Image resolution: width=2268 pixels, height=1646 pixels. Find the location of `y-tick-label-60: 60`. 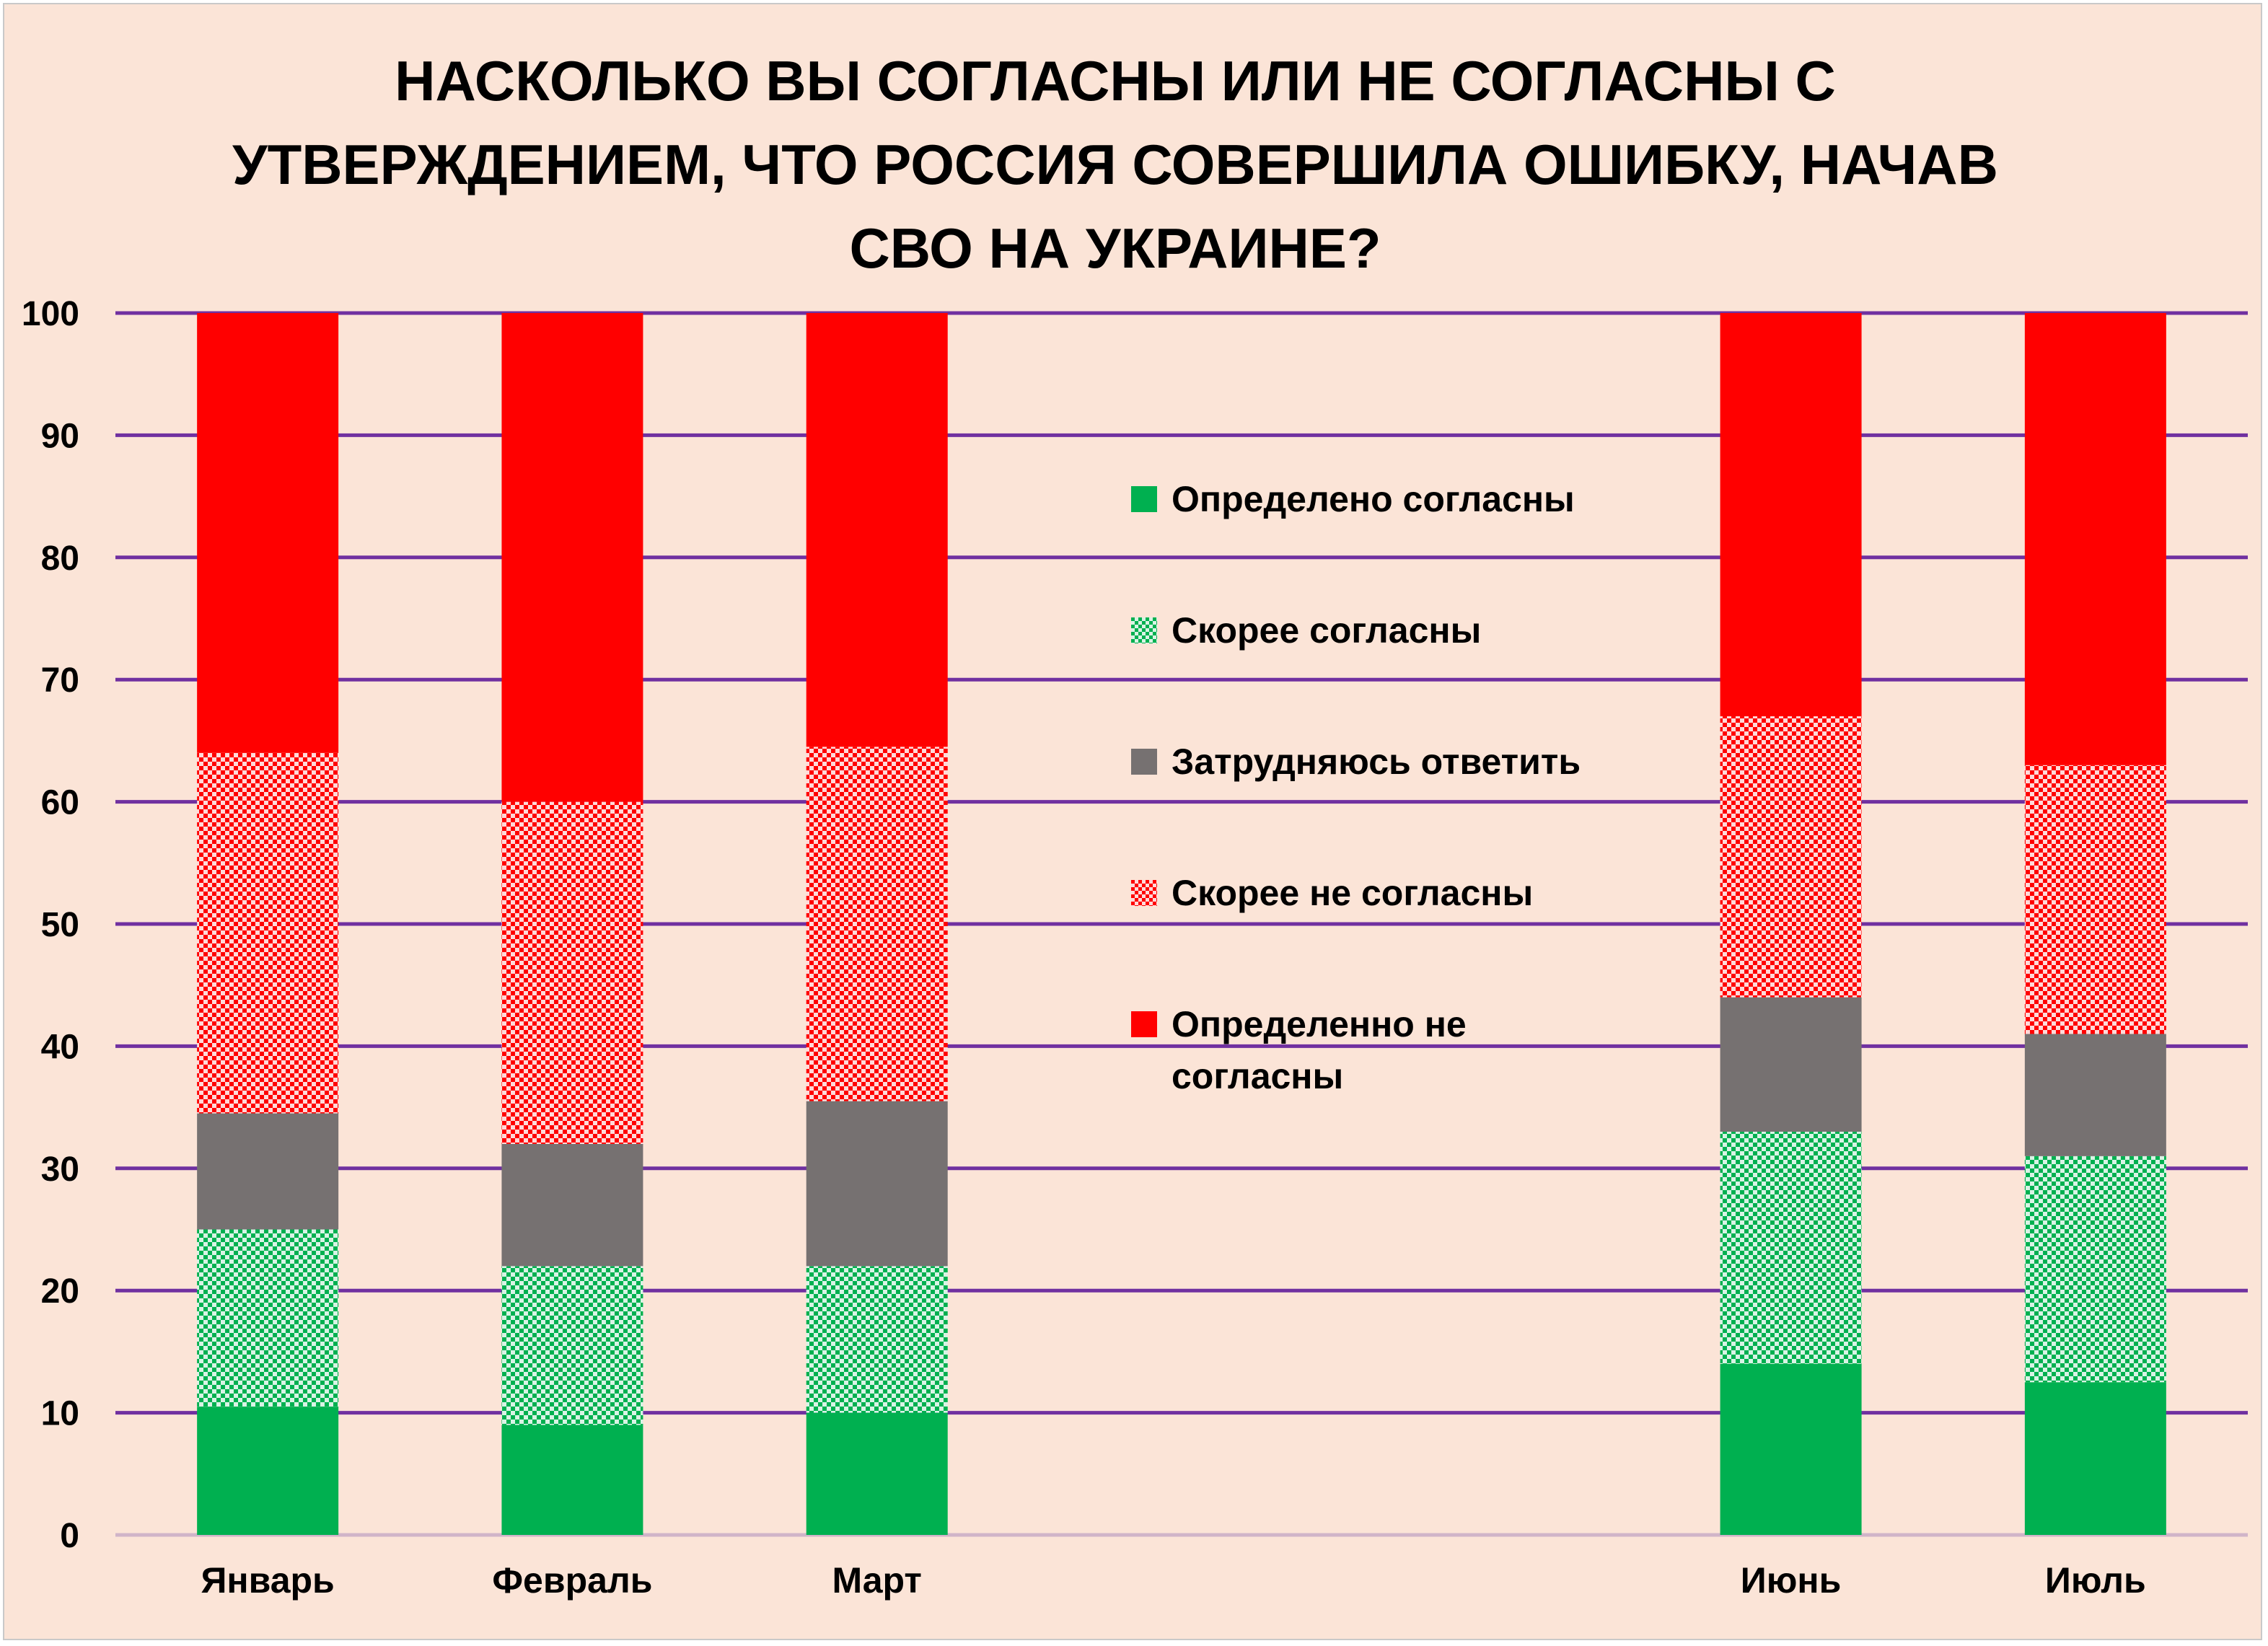

y-tick-label-60: 60 is located at coordinates (60, 803).